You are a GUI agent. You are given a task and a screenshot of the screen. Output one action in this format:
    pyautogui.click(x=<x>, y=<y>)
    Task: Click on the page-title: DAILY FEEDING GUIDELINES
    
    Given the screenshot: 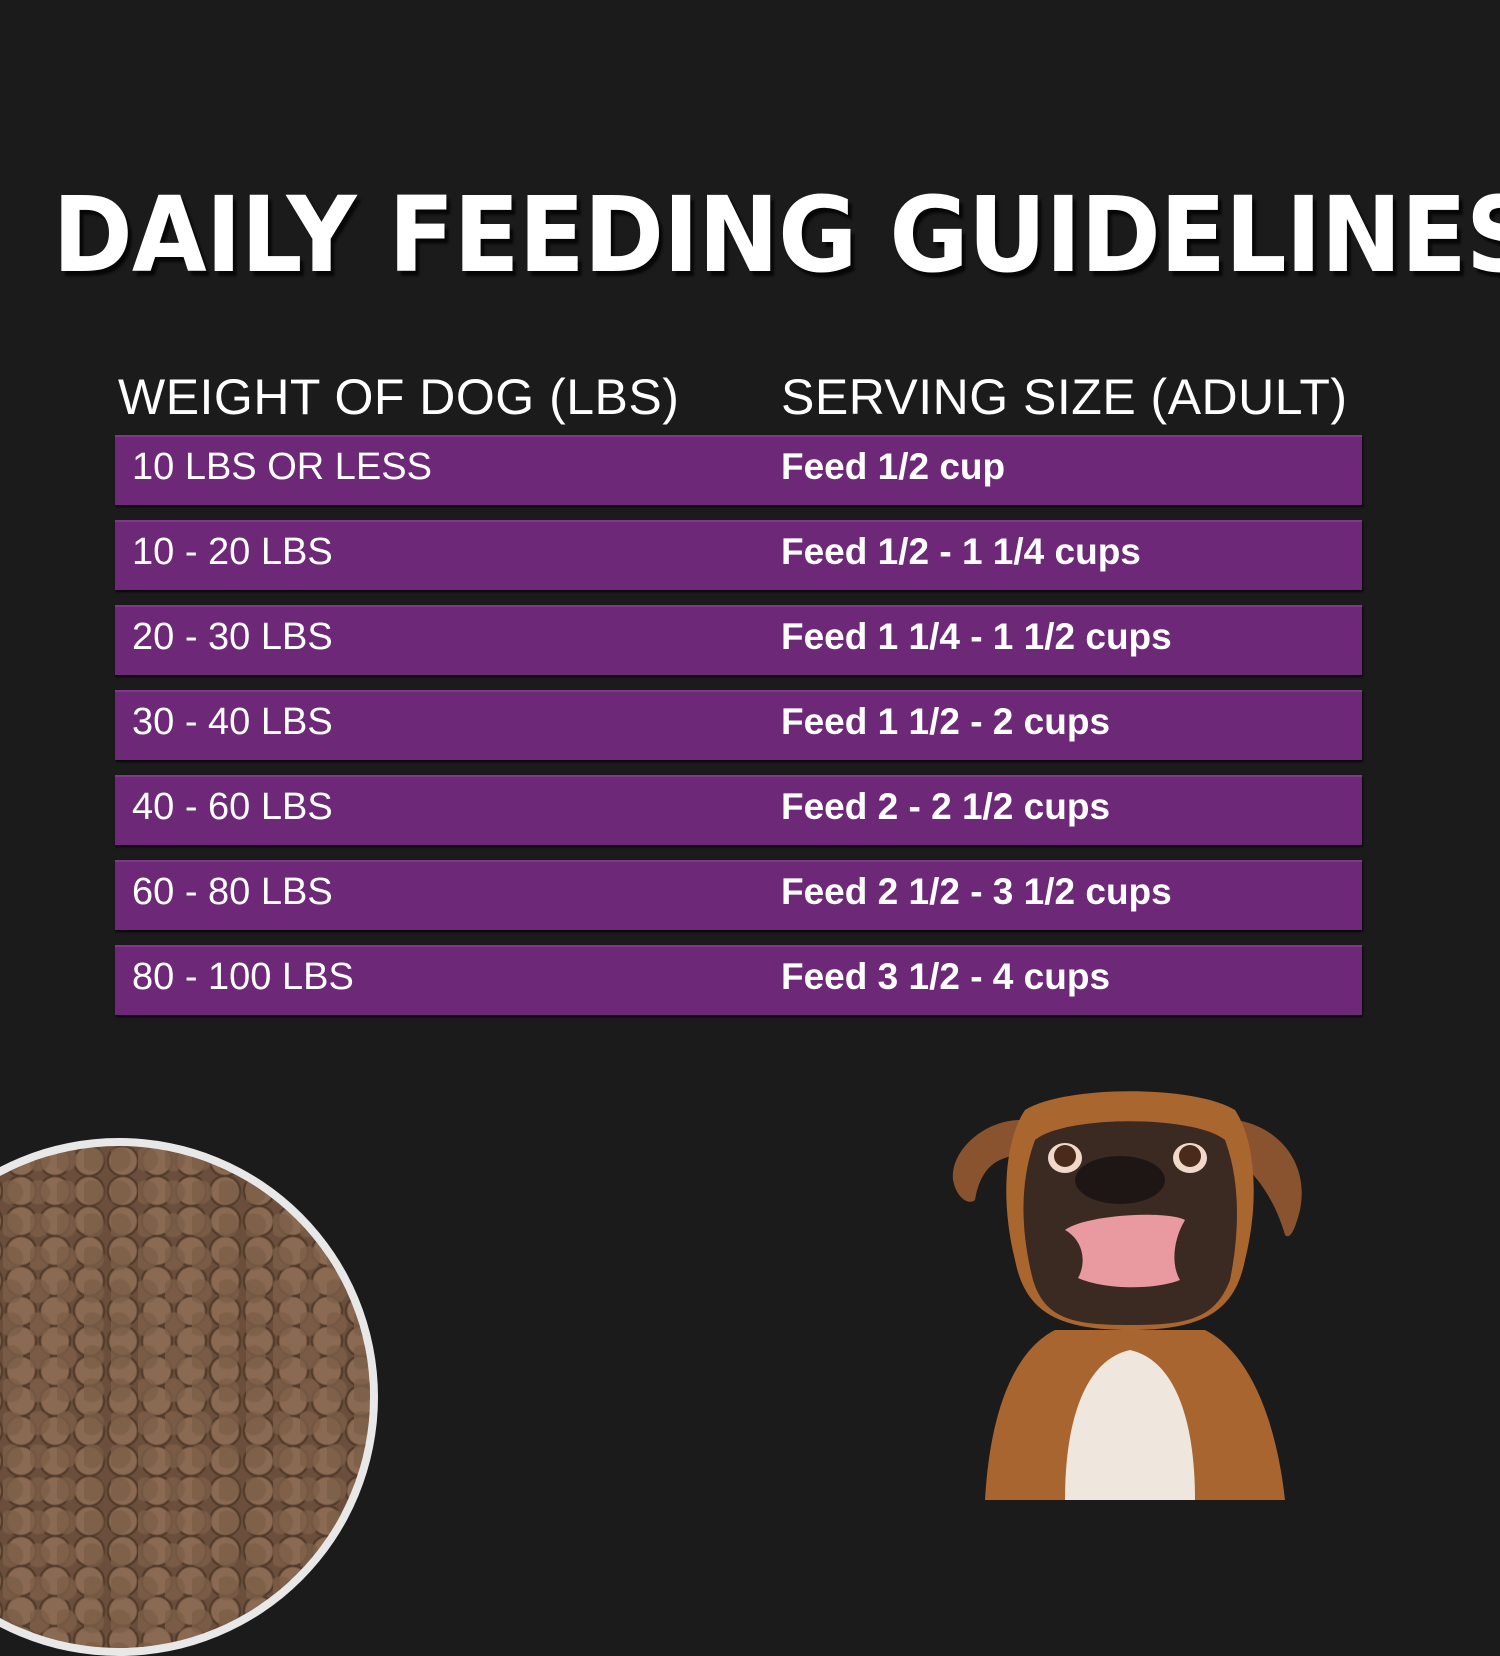 What is the action you would take?
    pyautogui.click(x=776, y=235)
    